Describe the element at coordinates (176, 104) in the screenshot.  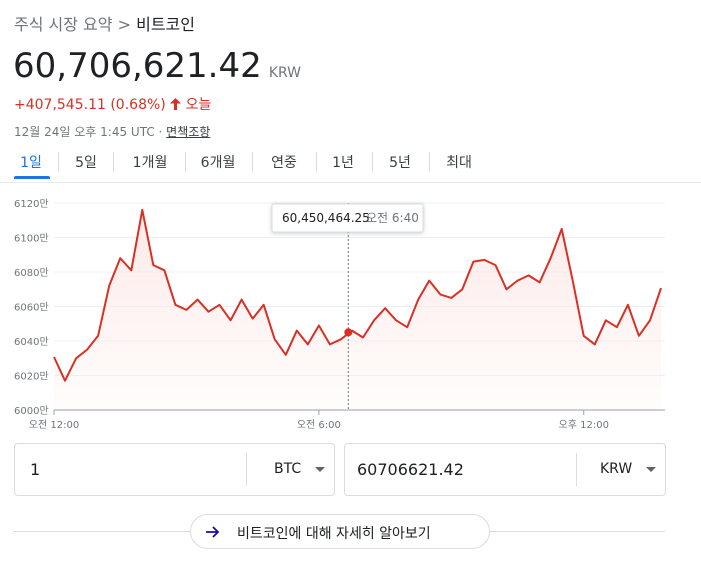
I see `up-arrow` at that location.